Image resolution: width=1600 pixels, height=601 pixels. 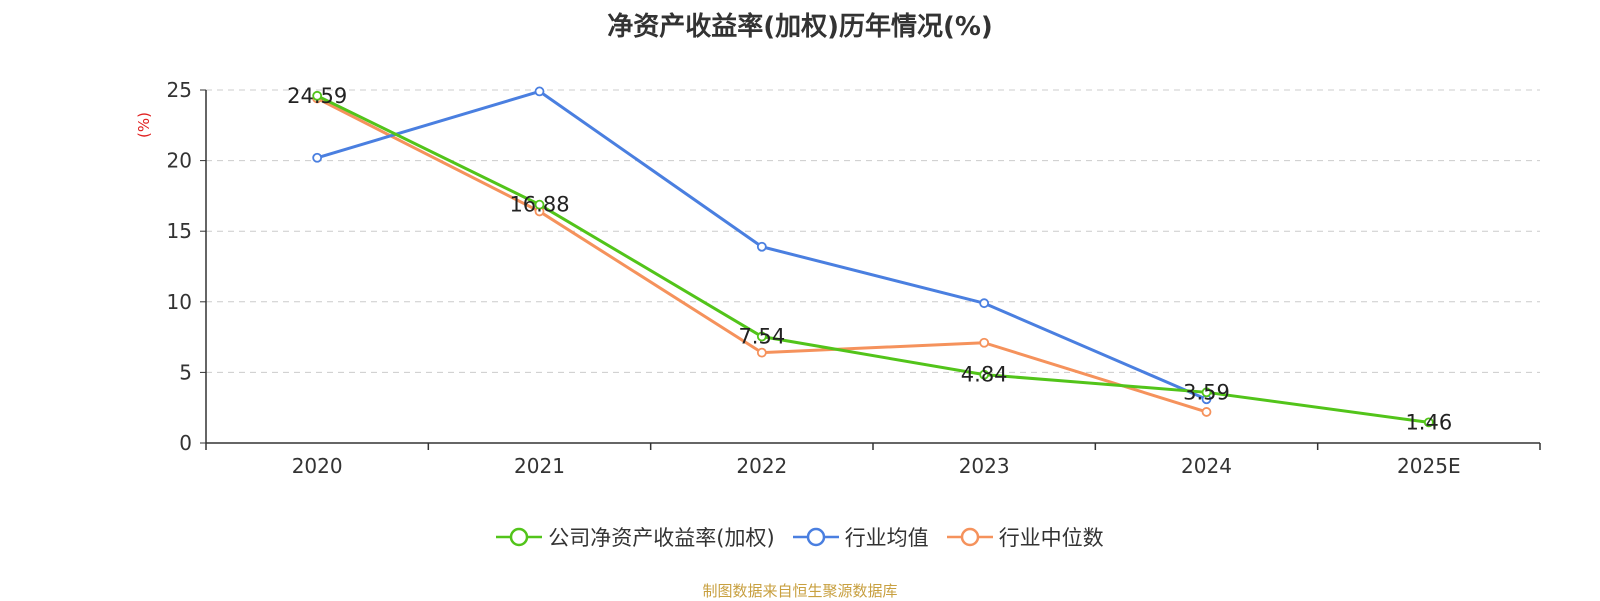 I want to click on data-label: 3.59, so click(x=1206, y=392).